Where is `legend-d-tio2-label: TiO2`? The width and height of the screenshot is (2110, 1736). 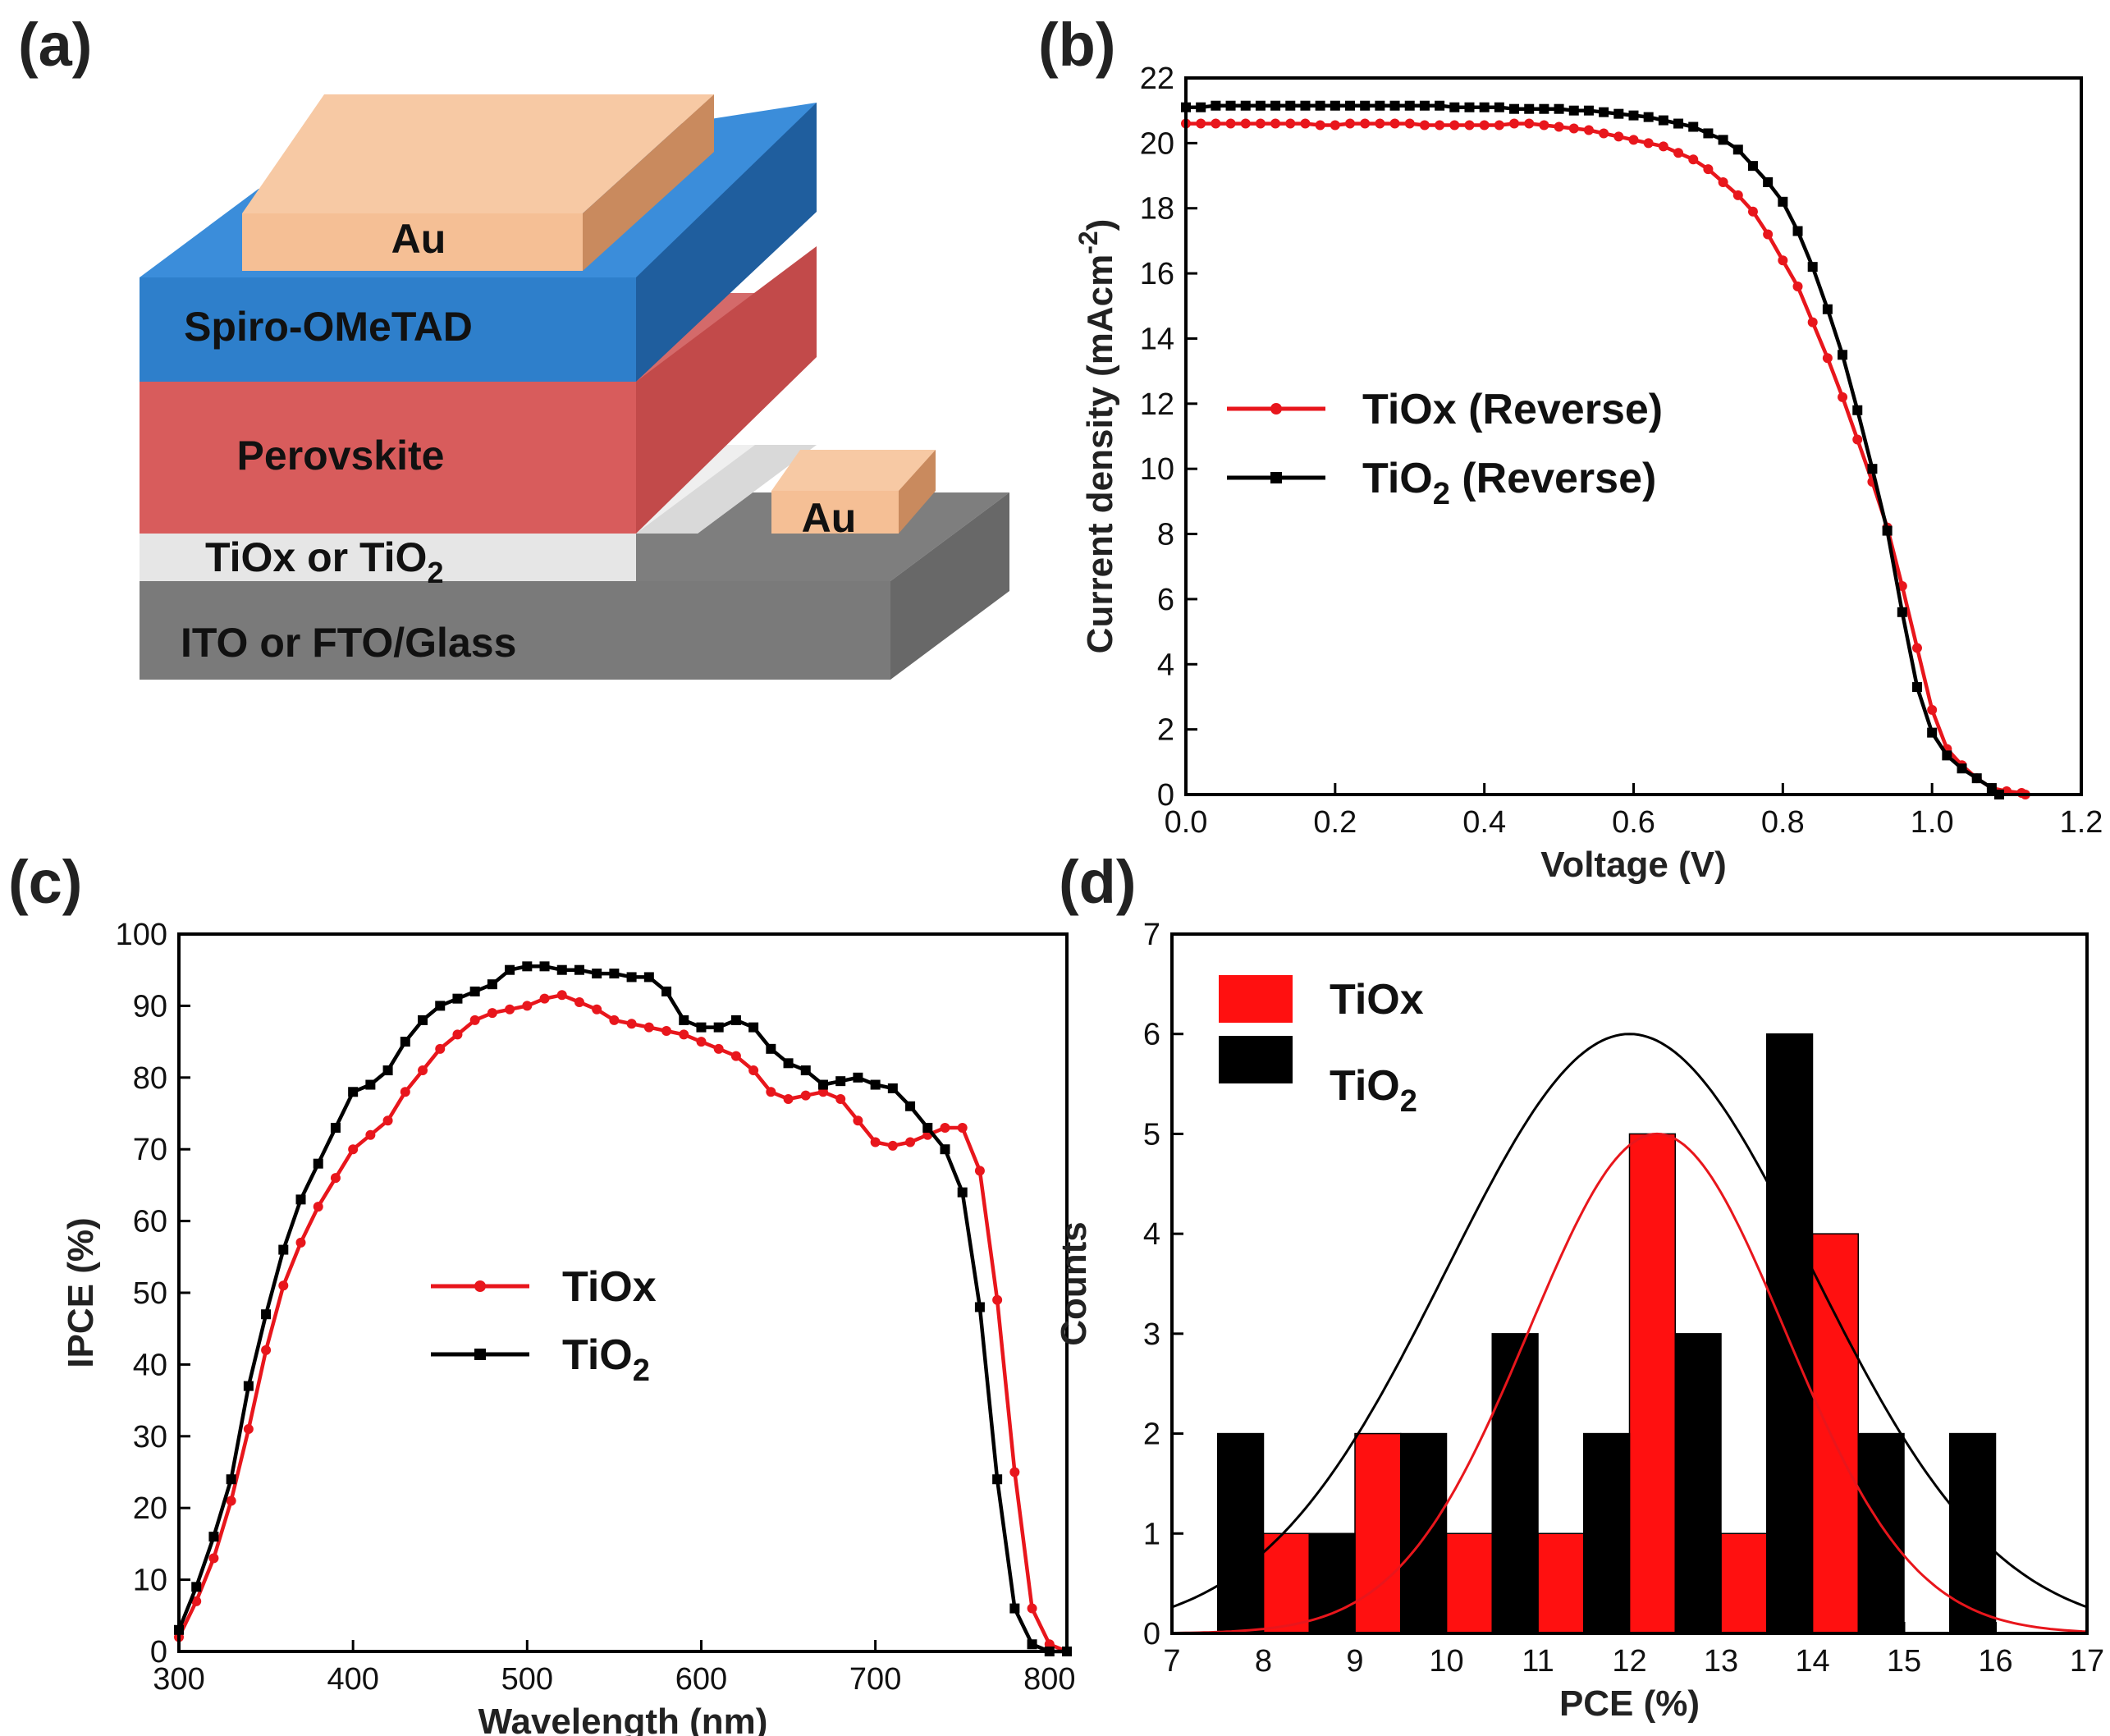 legend-d-tio2-label: TiO2 is located at coordinates (1373, 1090).